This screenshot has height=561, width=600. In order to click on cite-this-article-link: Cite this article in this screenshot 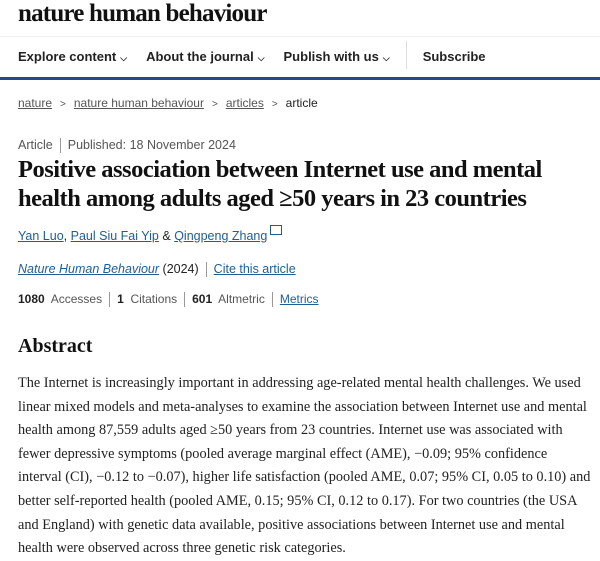, I will do `click(254, 269)`.